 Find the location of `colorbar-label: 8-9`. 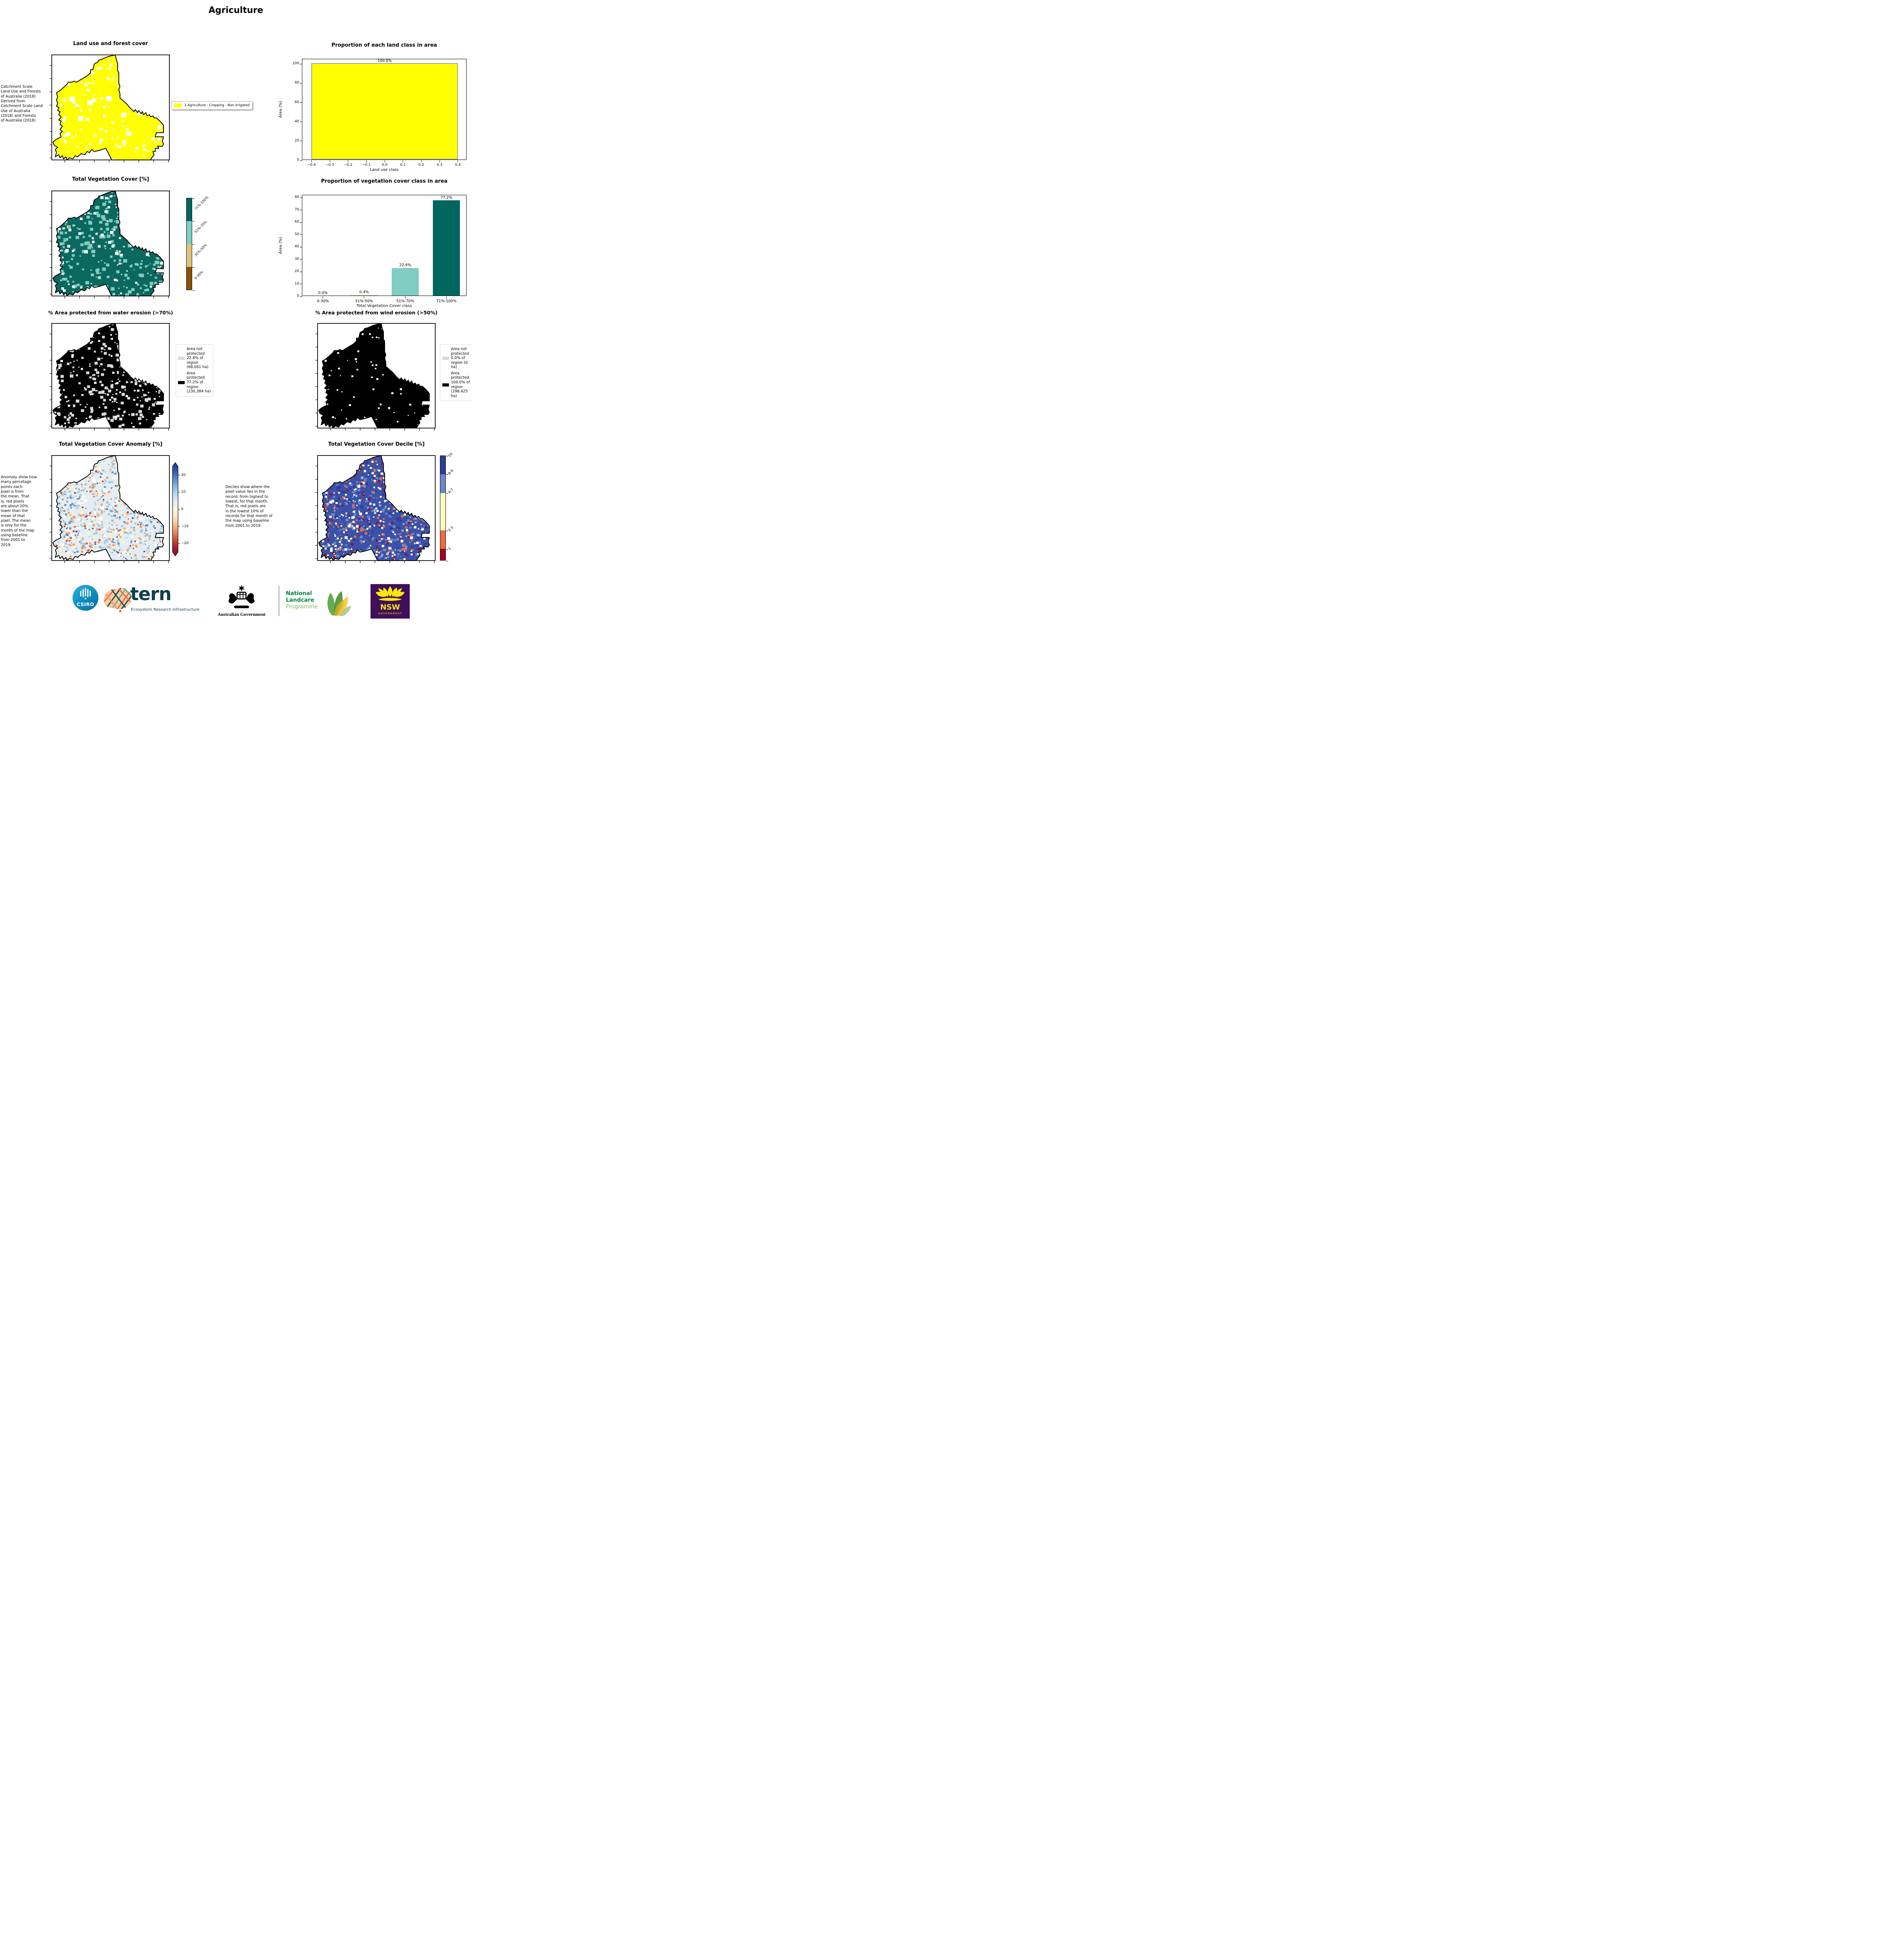

colorbar-label: 8-9 is located at coordinates (450, 473).